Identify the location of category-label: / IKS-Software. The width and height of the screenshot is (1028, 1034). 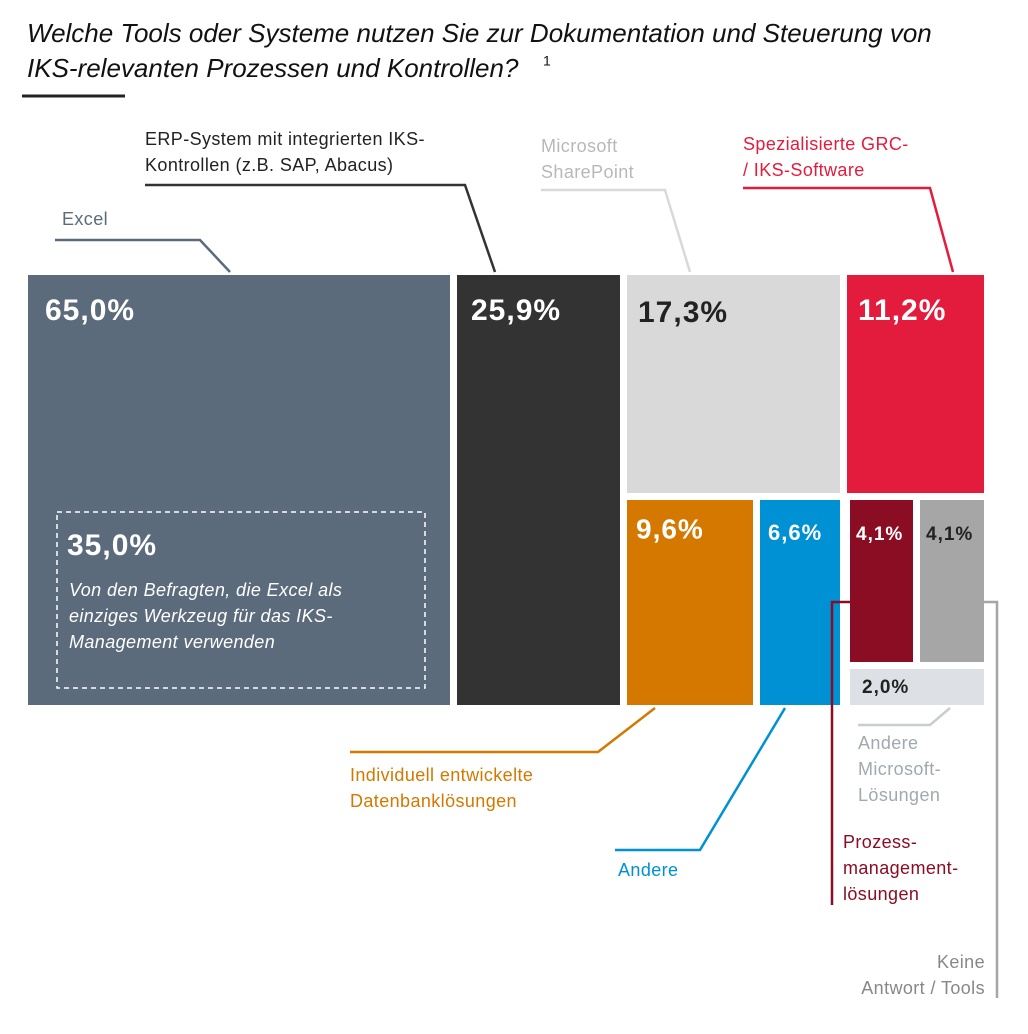
(804, 170).